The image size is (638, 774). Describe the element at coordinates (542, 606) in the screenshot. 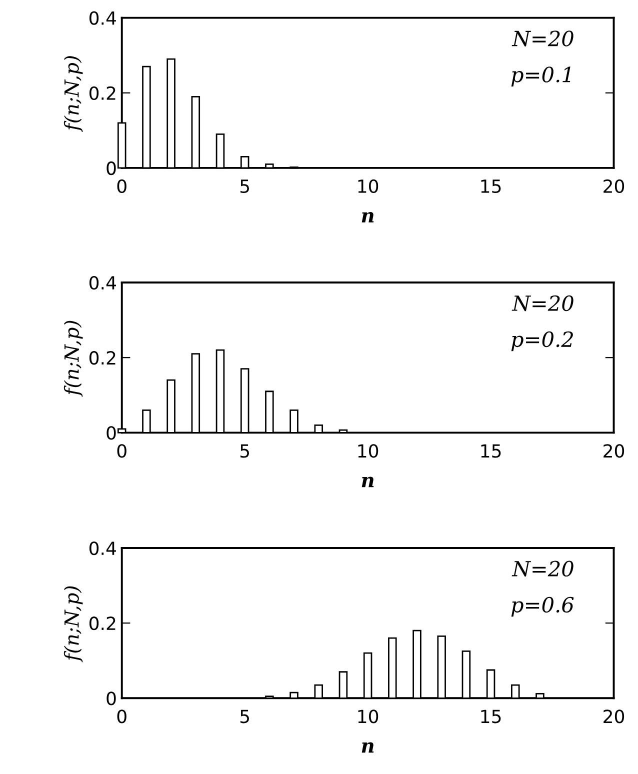

I see `annotation: p=0.6` at that location.